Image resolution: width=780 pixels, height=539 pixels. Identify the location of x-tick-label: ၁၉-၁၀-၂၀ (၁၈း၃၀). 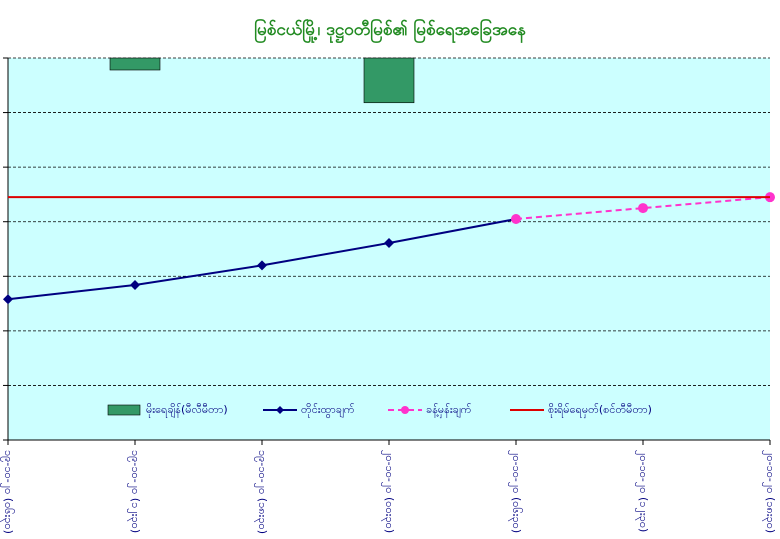
(261, 492).